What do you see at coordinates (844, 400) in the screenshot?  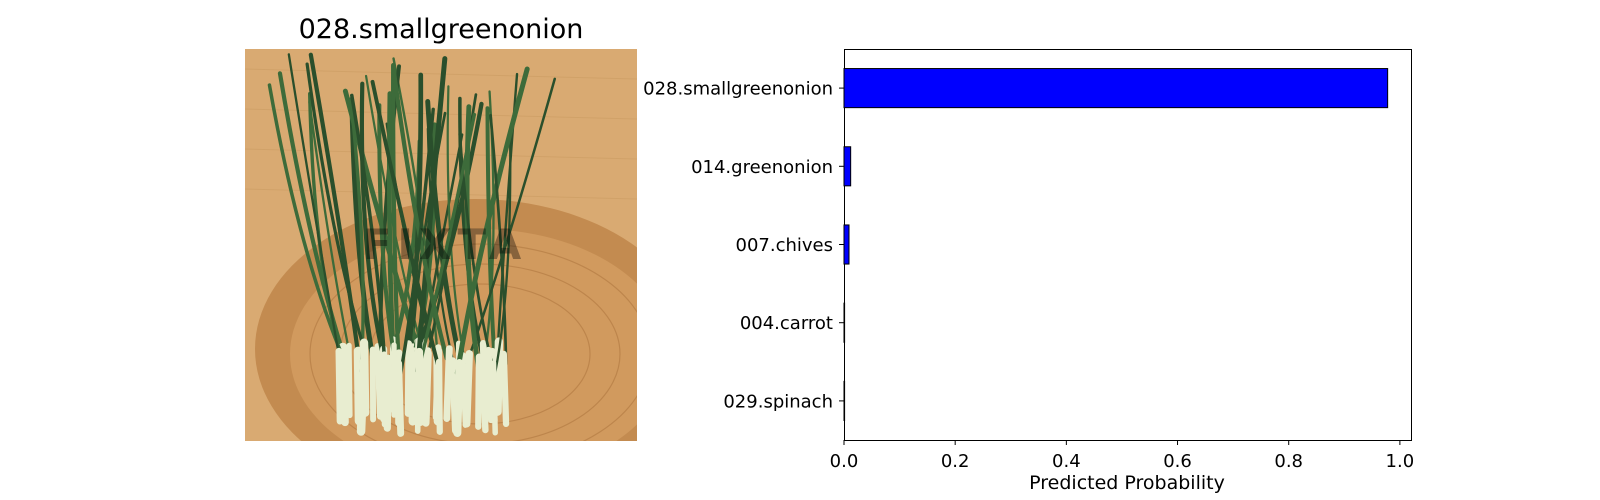 I see `bar-029.spinach` at bounding box center [844, 400].